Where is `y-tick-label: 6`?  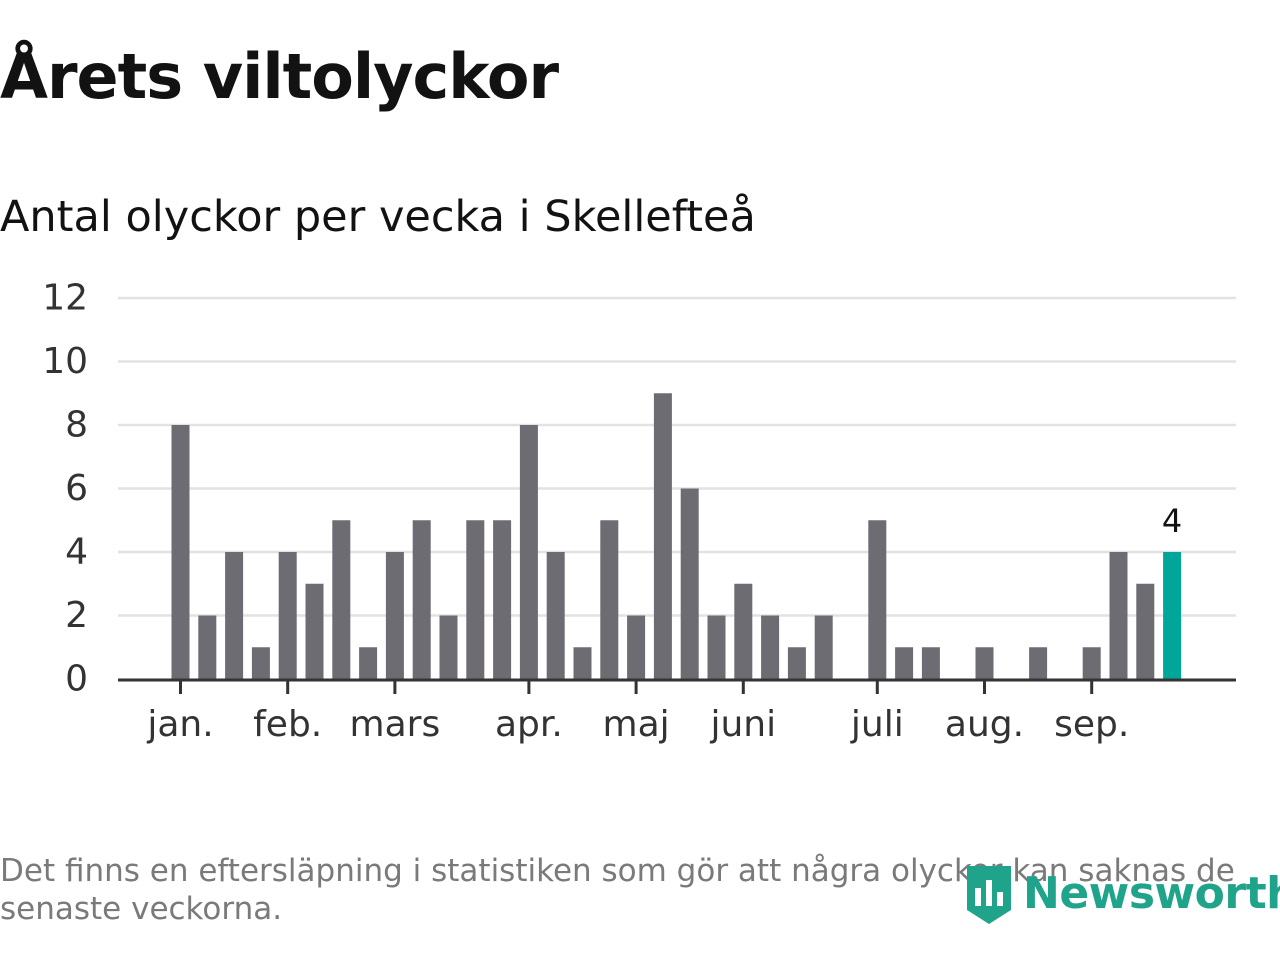 y-tick-label: 6 is located at coordinates (76, 488).